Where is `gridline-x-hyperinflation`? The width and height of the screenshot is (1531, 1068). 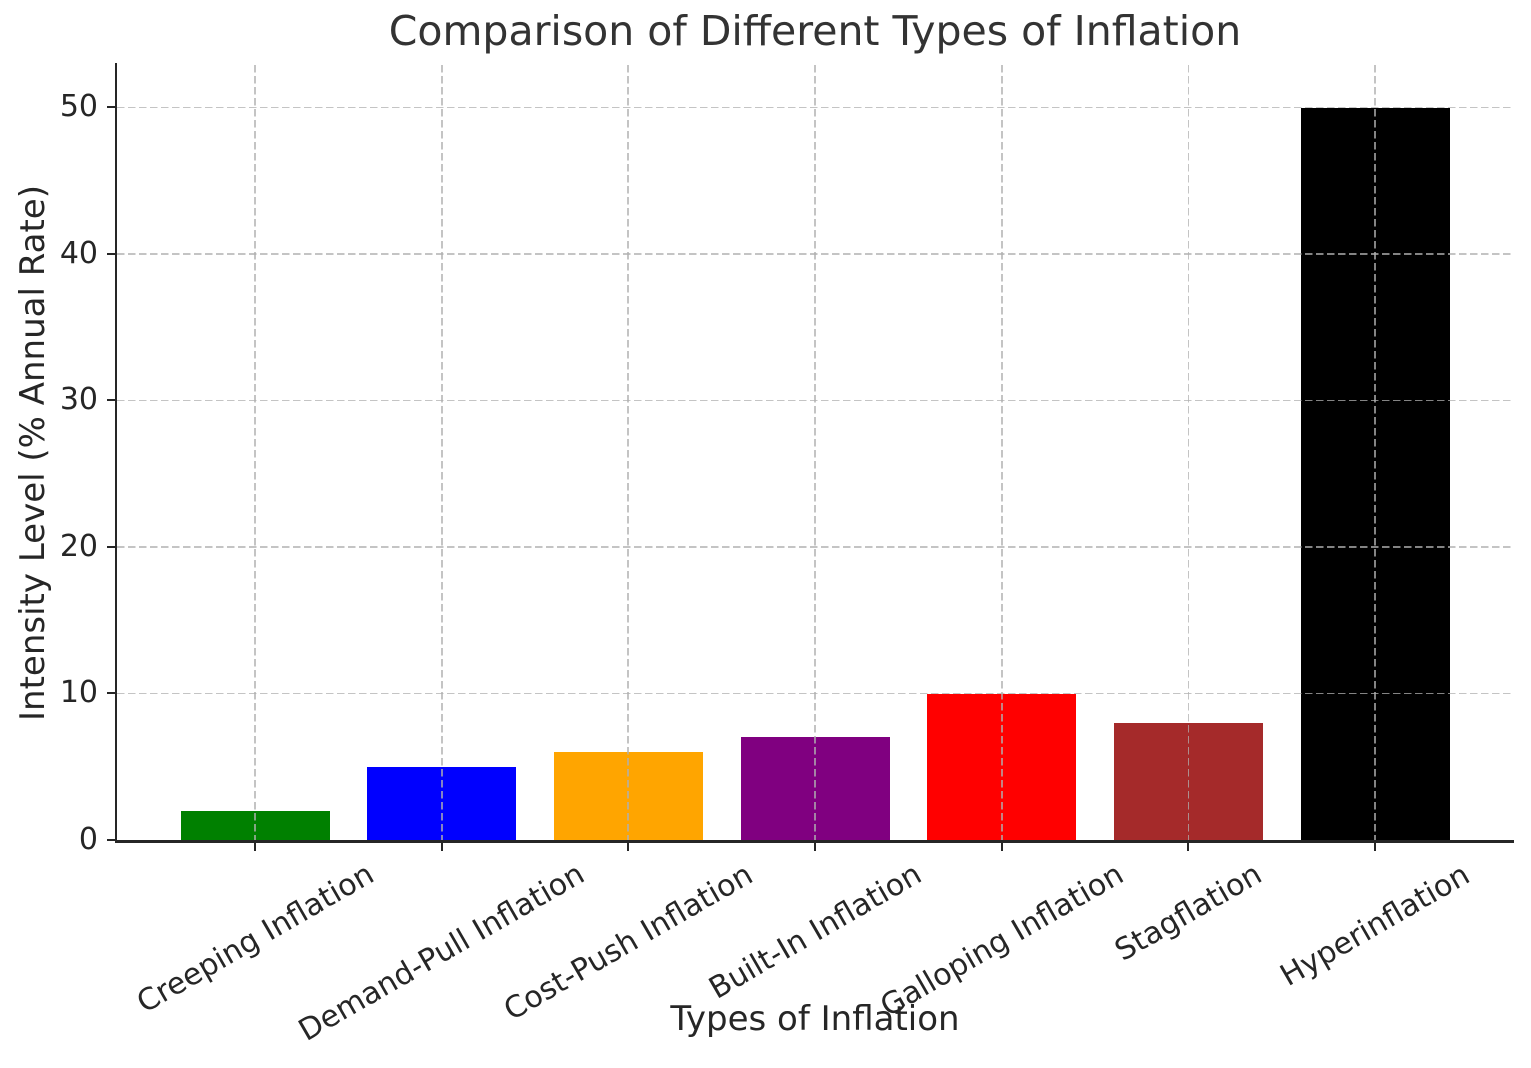 gridline-x-hyperinflation is located at coordinates (1375, 452).